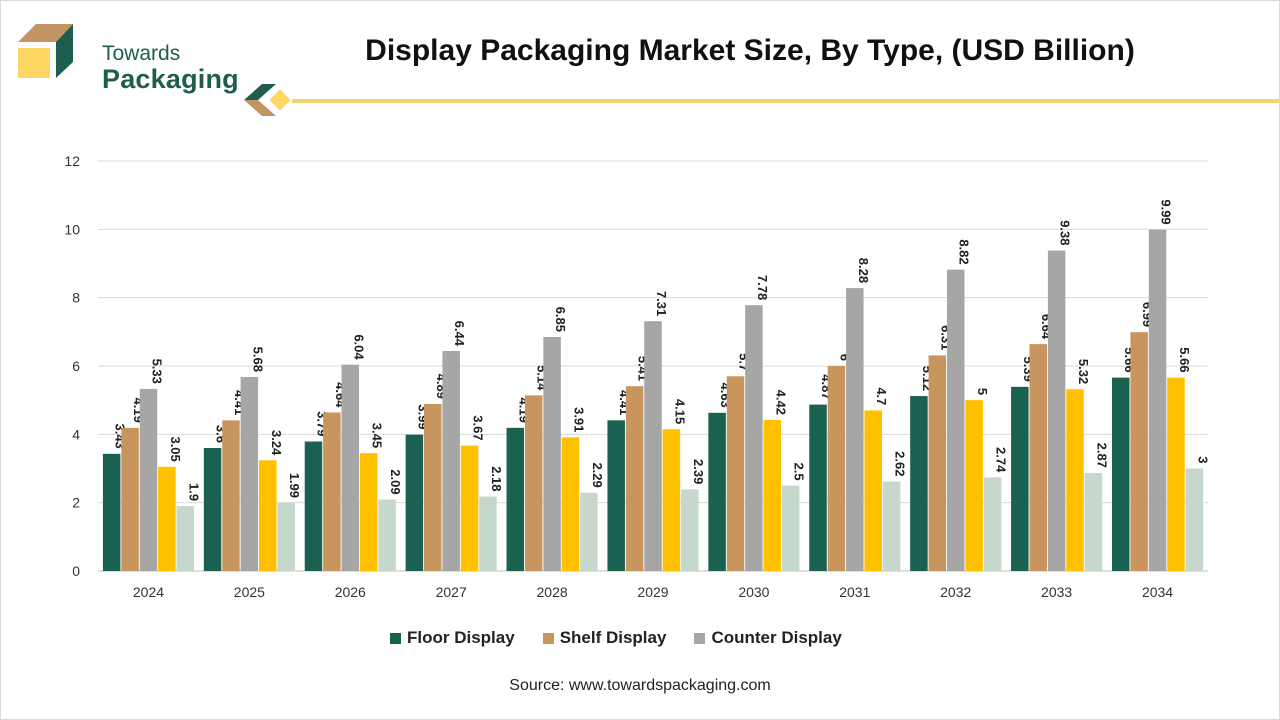  Describe the element at coordinates (1184, 359) in the screenshot. I see `data-label: 5.66` at that location.